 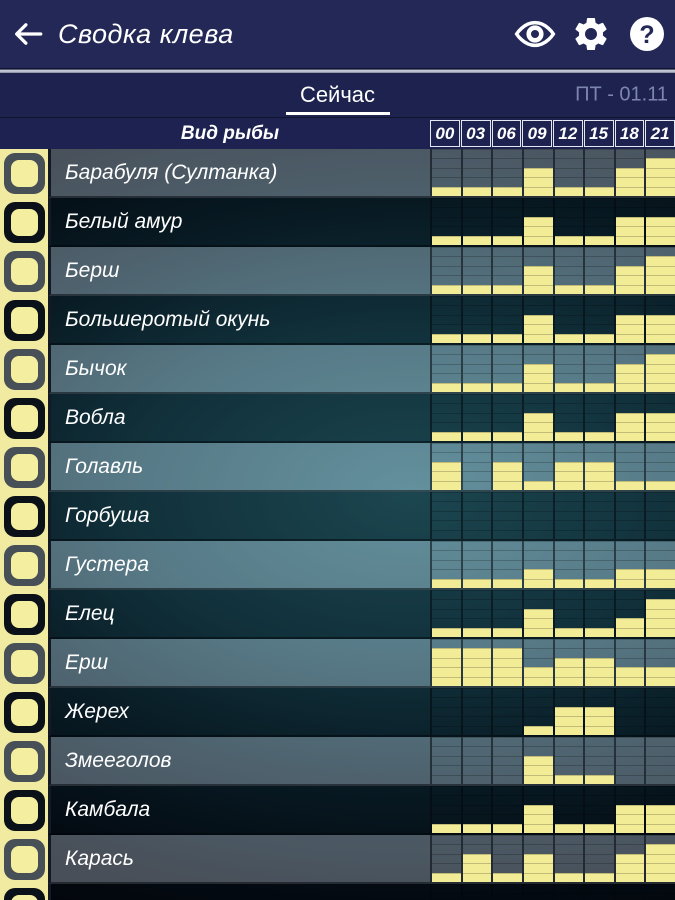 I want to click on checkbox-fill, so click(x=24, y=173).